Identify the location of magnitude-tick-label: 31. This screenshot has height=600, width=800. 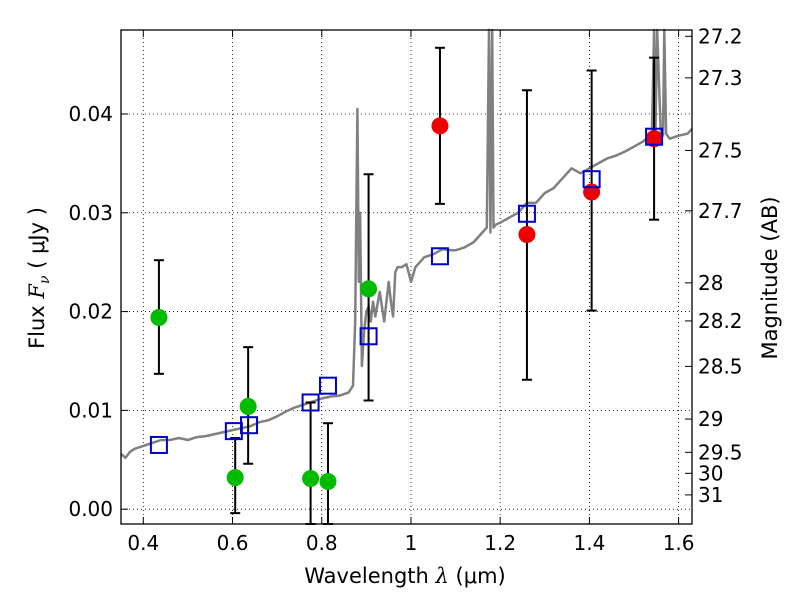
(710, 495).